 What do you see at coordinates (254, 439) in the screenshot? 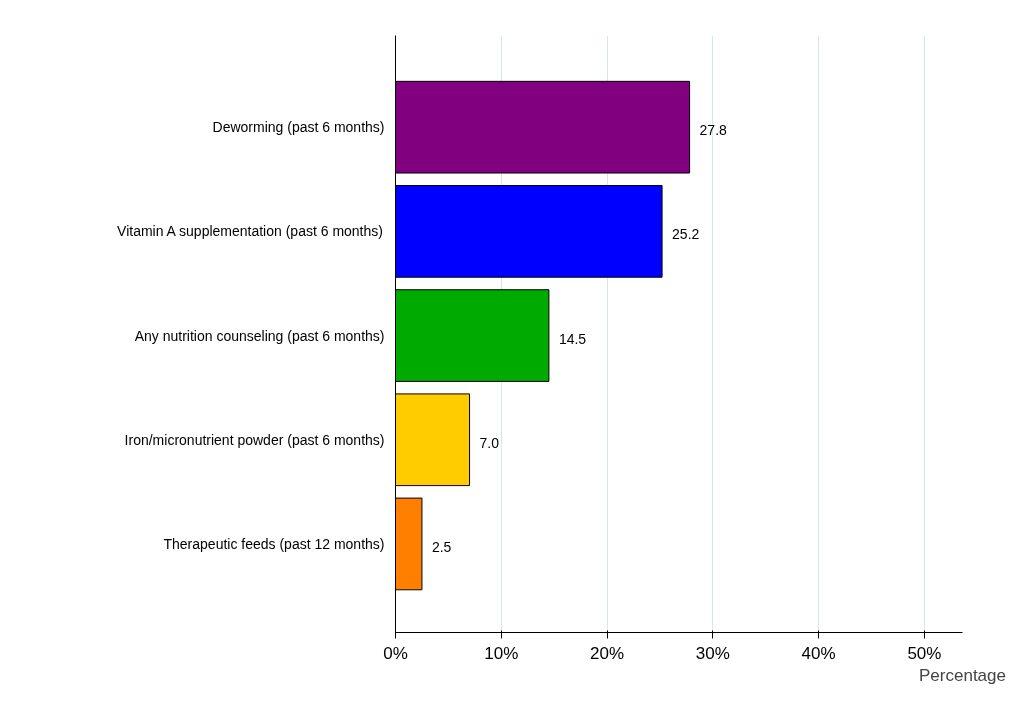
I see `y-tick-label: Iron/micronutrient powder (past 6 months)` at bounding box center [254, 439].